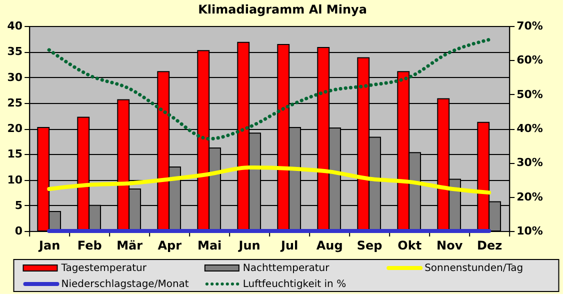 The width and height of the screenshot is (586, 307). Describe the element at coordinates (529, 231) in the screenshot. I see `y2-tick-label: 10%` at that location.